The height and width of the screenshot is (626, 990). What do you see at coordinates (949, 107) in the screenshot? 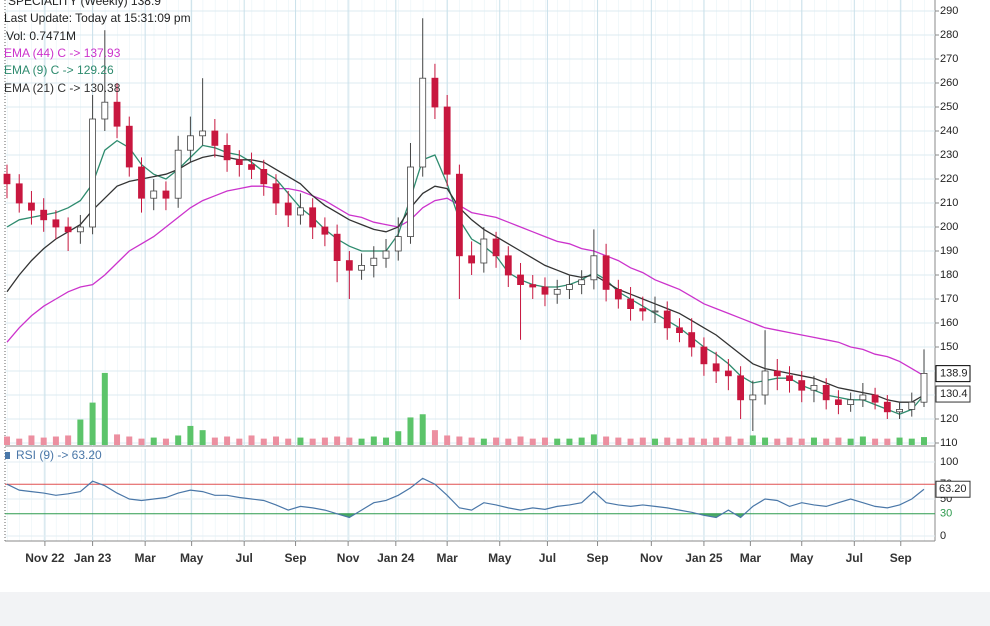
I see `y-tick-label: 250` at bounding box center [949, 107].